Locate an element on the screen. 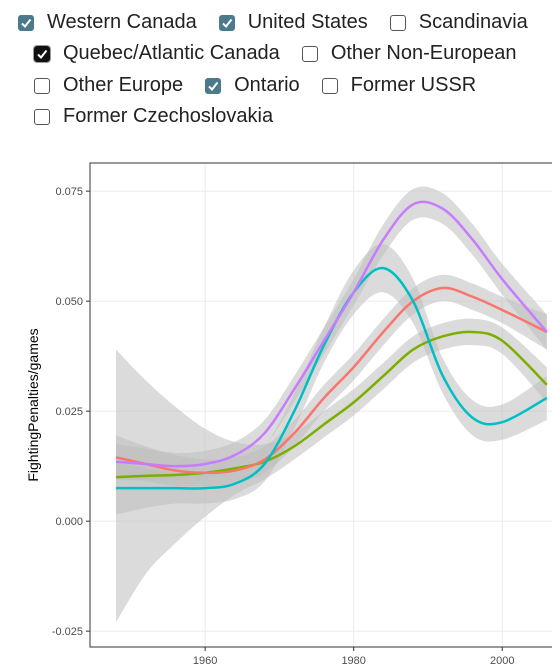 The height and width of the screenshot is (670, 552). checkbox-row: Former Czechoslovakia is located at coordinates (164, 116).